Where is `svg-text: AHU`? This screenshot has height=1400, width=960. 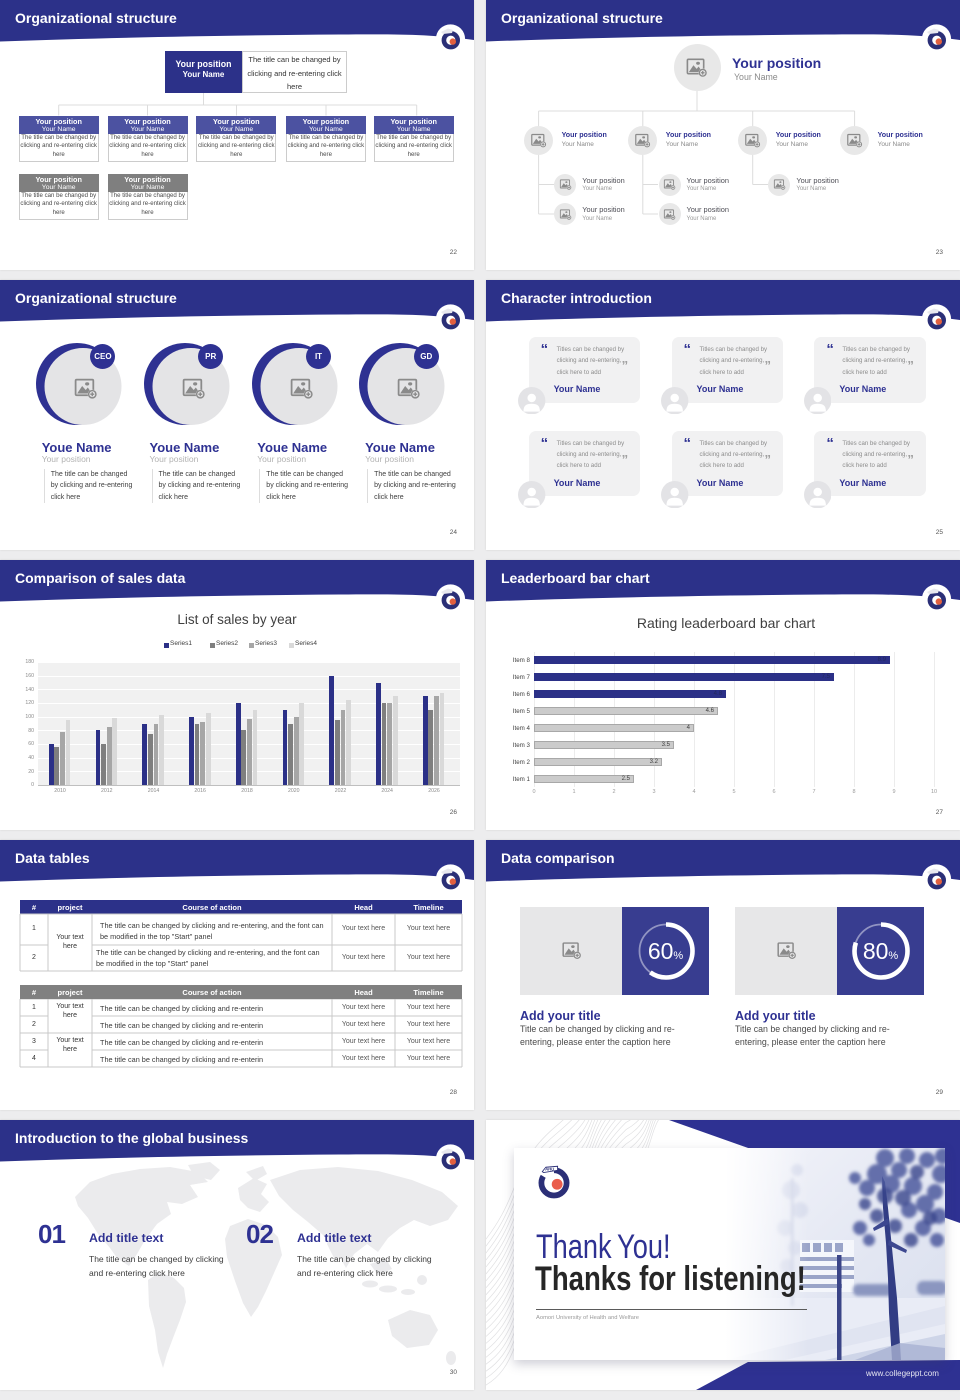 svg-text: AHU is located at coordinates (550, 1169).